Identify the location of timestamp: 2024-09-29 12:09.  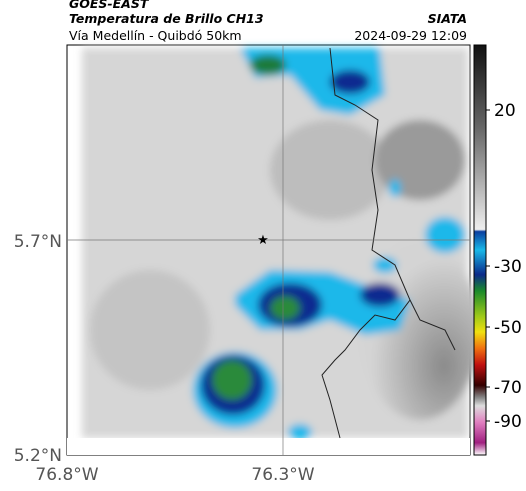
(410, 35).